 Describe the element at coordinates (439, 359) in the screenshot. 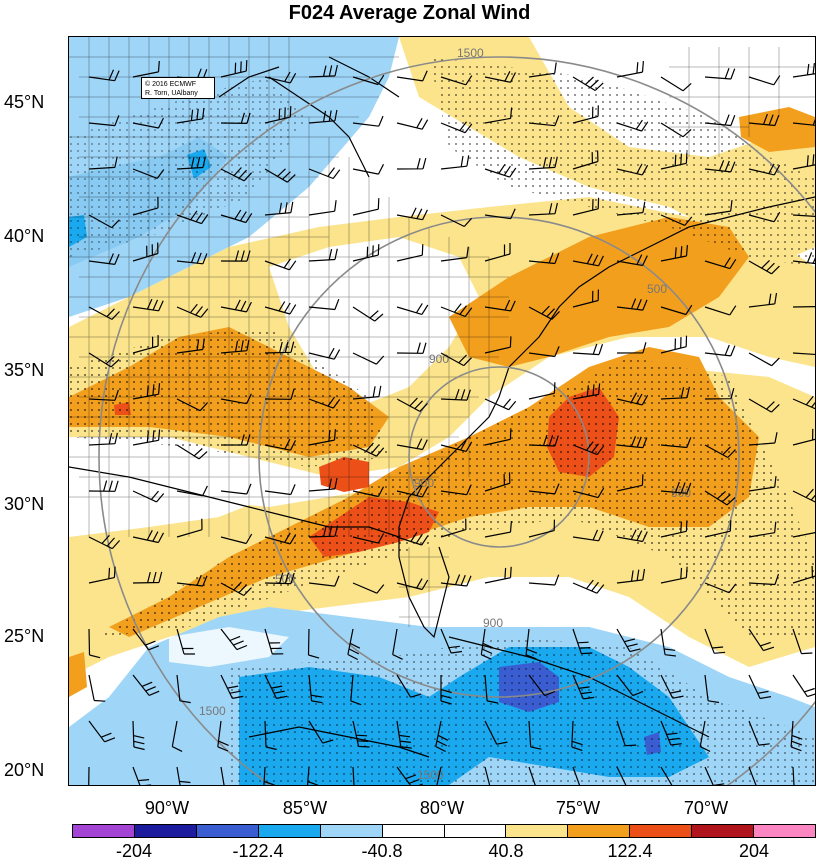

I see `range-label: 900` at that location.